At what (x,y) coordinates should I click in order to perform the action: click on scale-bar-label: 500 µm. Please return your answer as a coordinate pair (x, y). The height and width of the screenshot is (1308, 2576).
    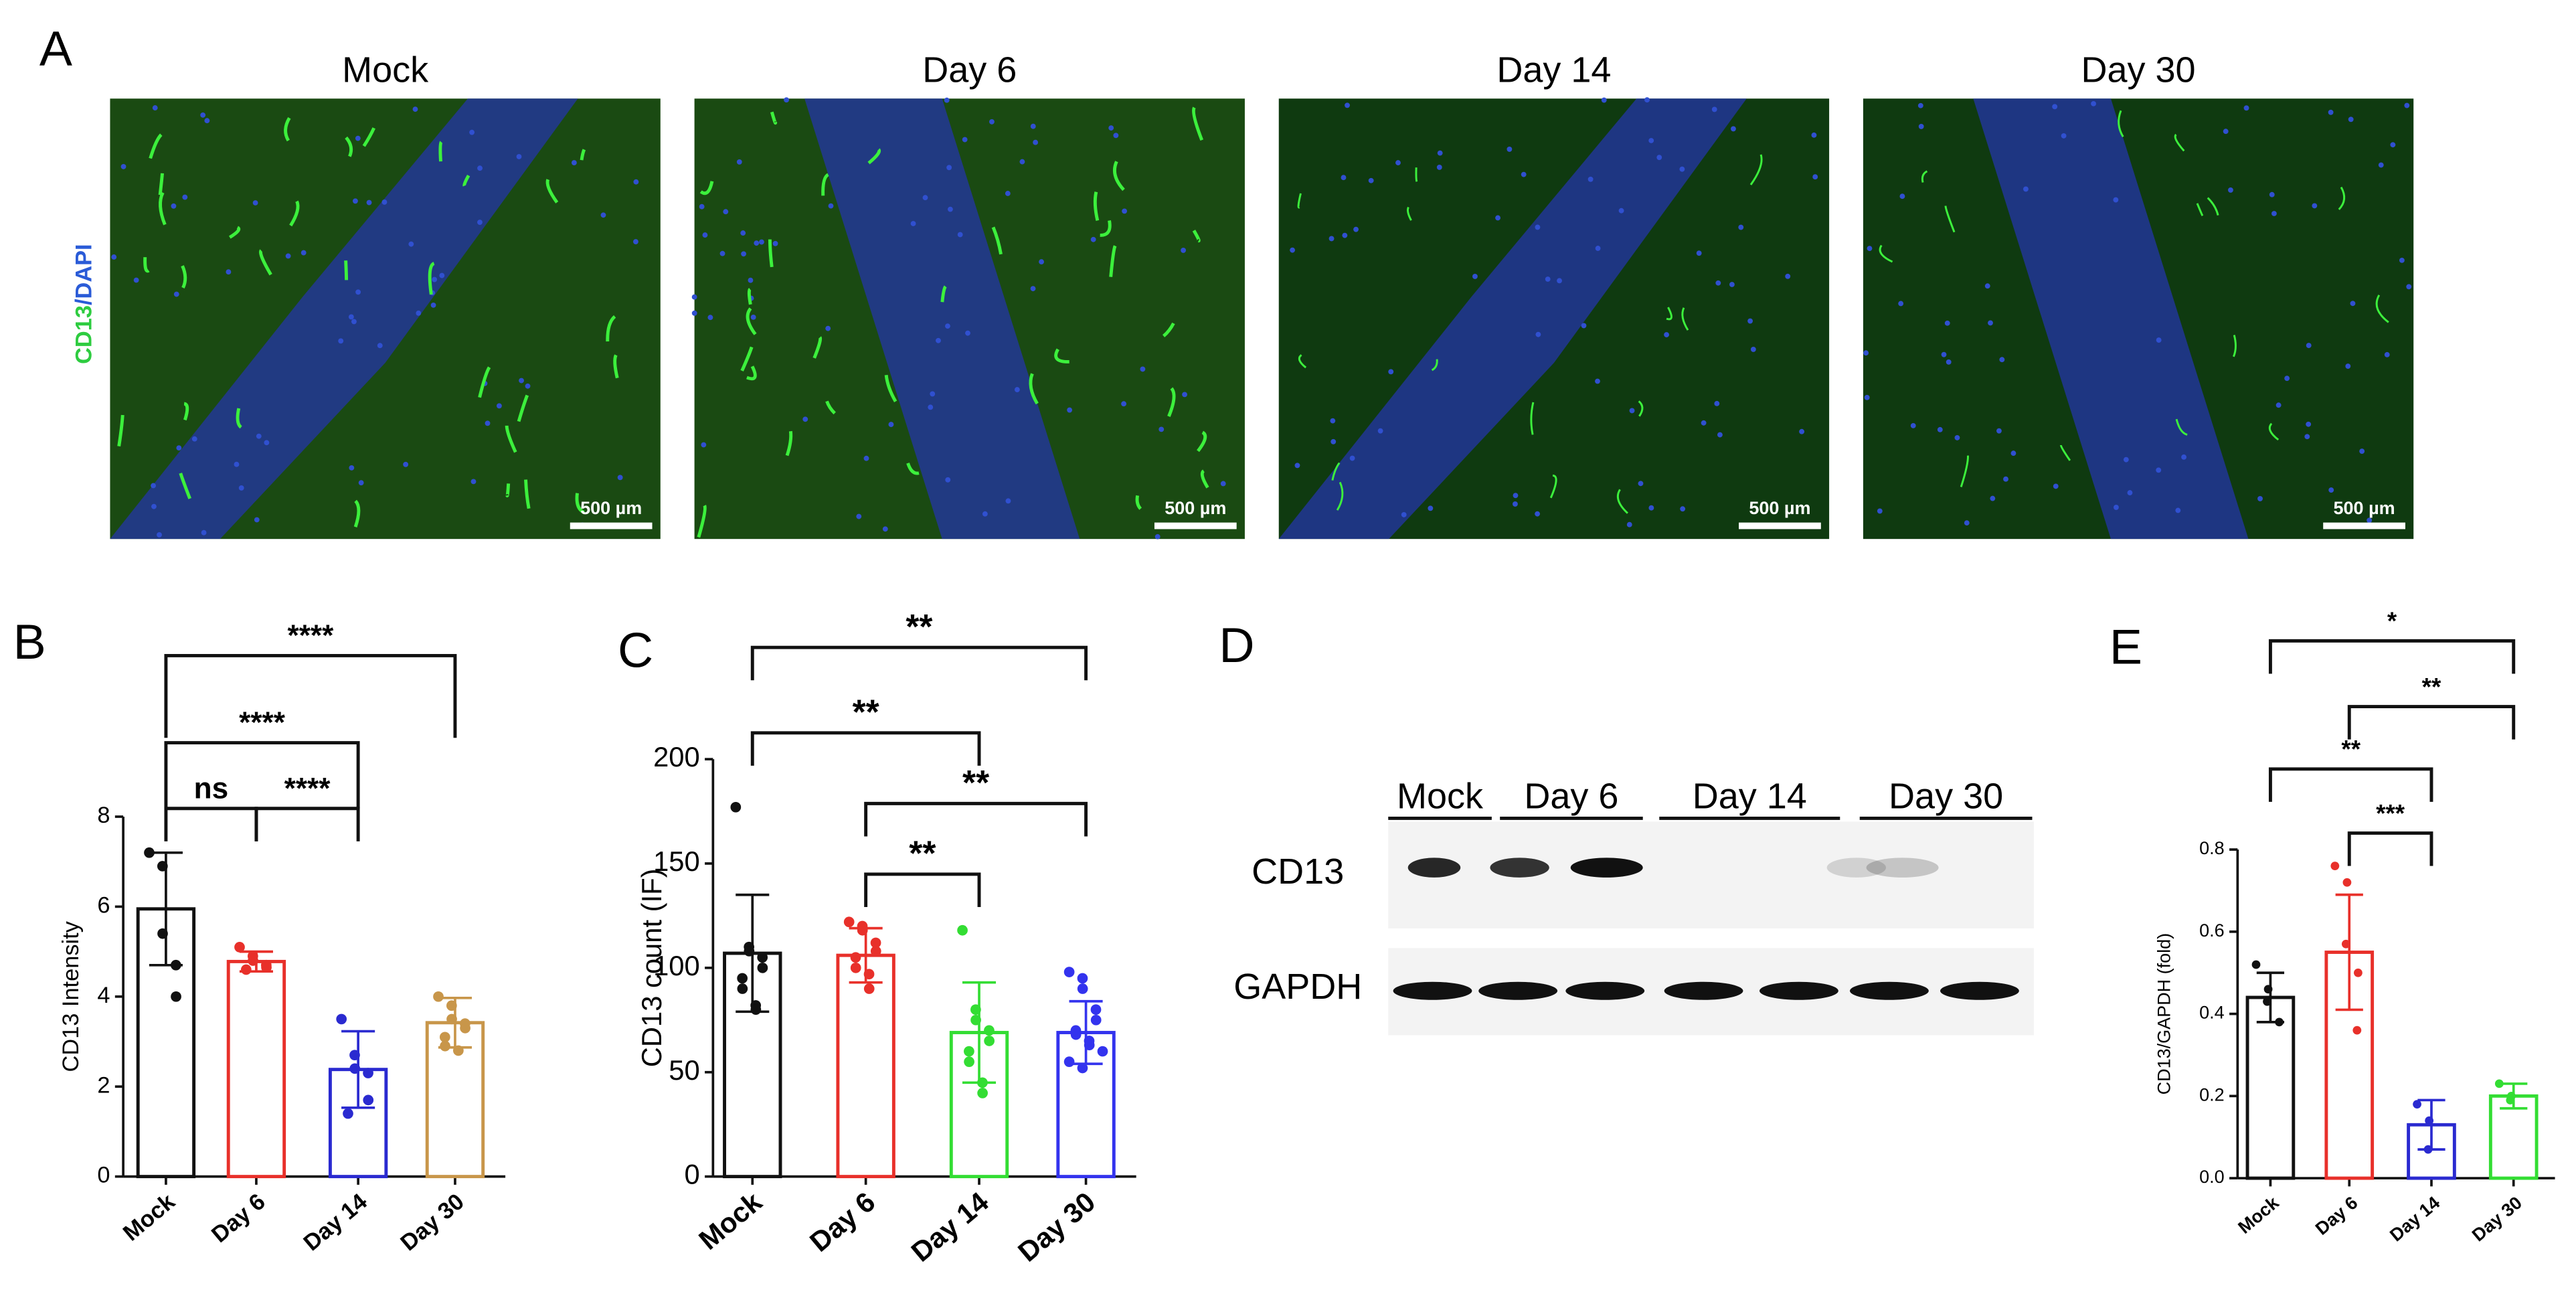
    Looking at the image, I should click on (611, 508).